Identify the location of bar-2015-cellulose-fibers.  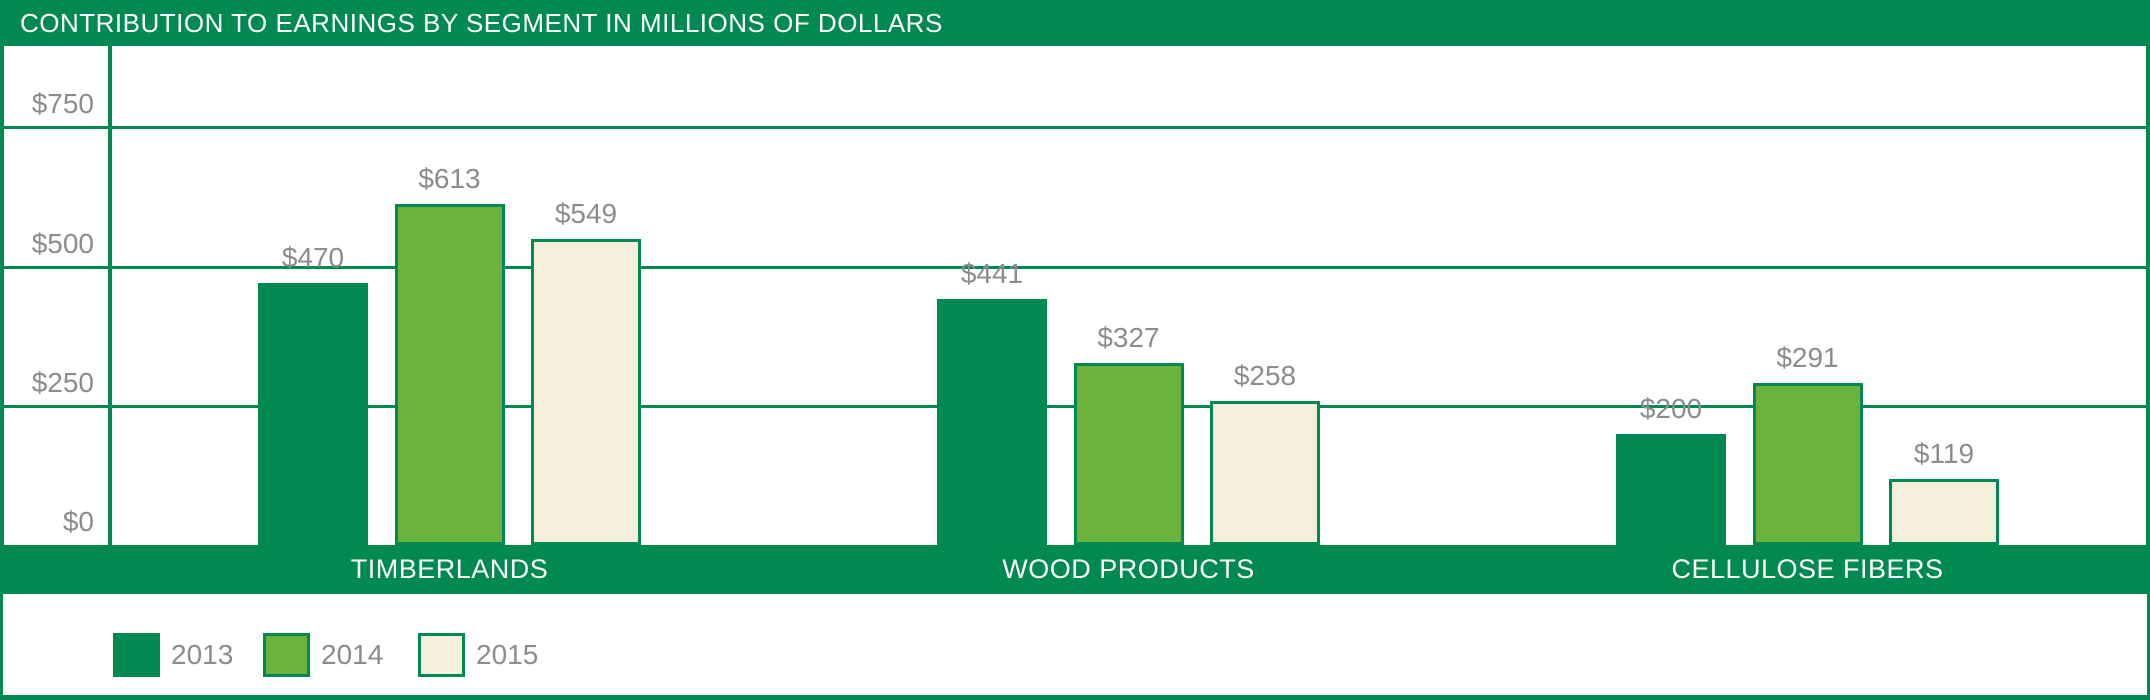
(1944, 511).